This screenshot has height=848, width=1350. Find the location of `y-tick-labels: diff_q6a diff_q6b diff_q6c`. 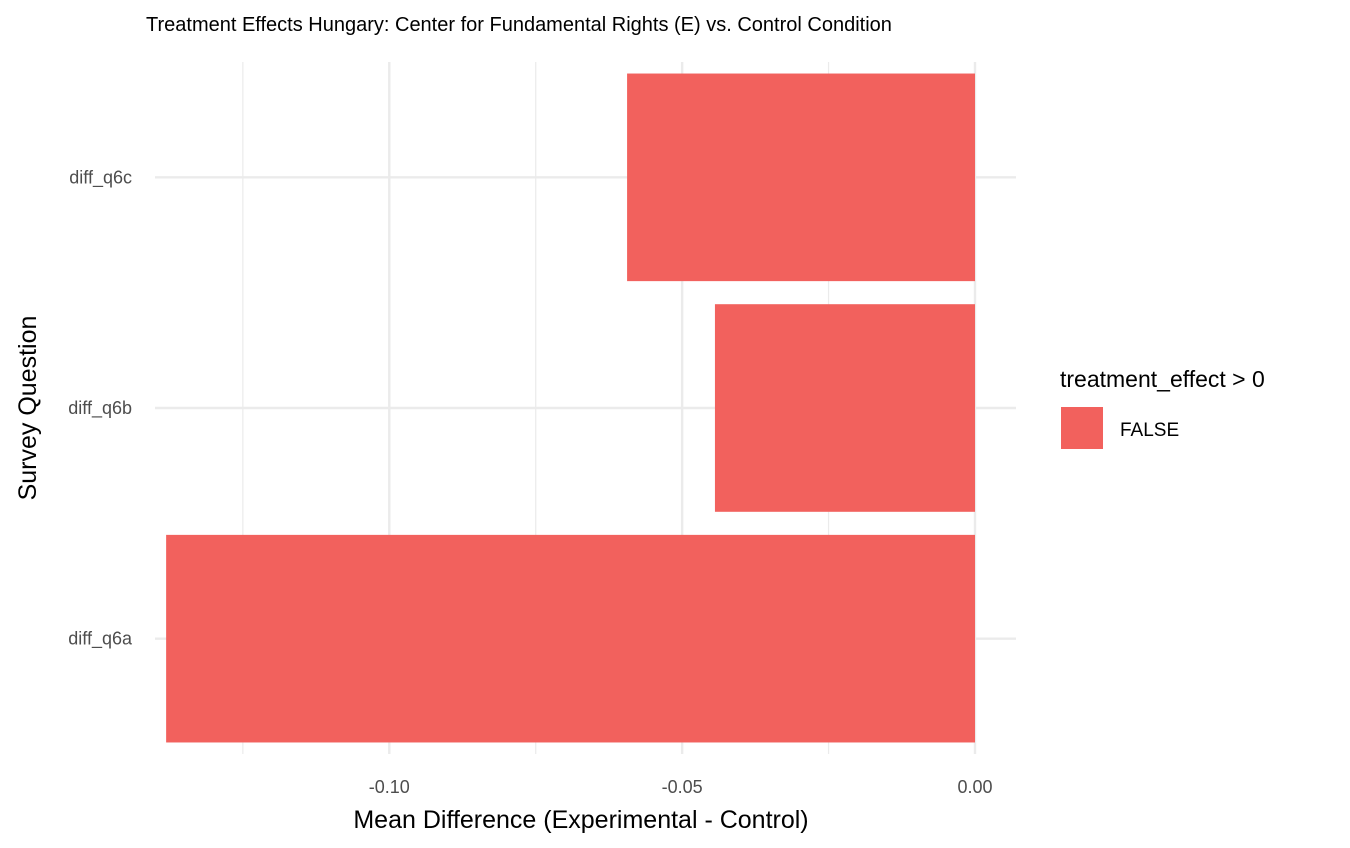

y-tick-labels: diff_q6a diff_q6b diff_q6c is located at coordinates (100, 408).